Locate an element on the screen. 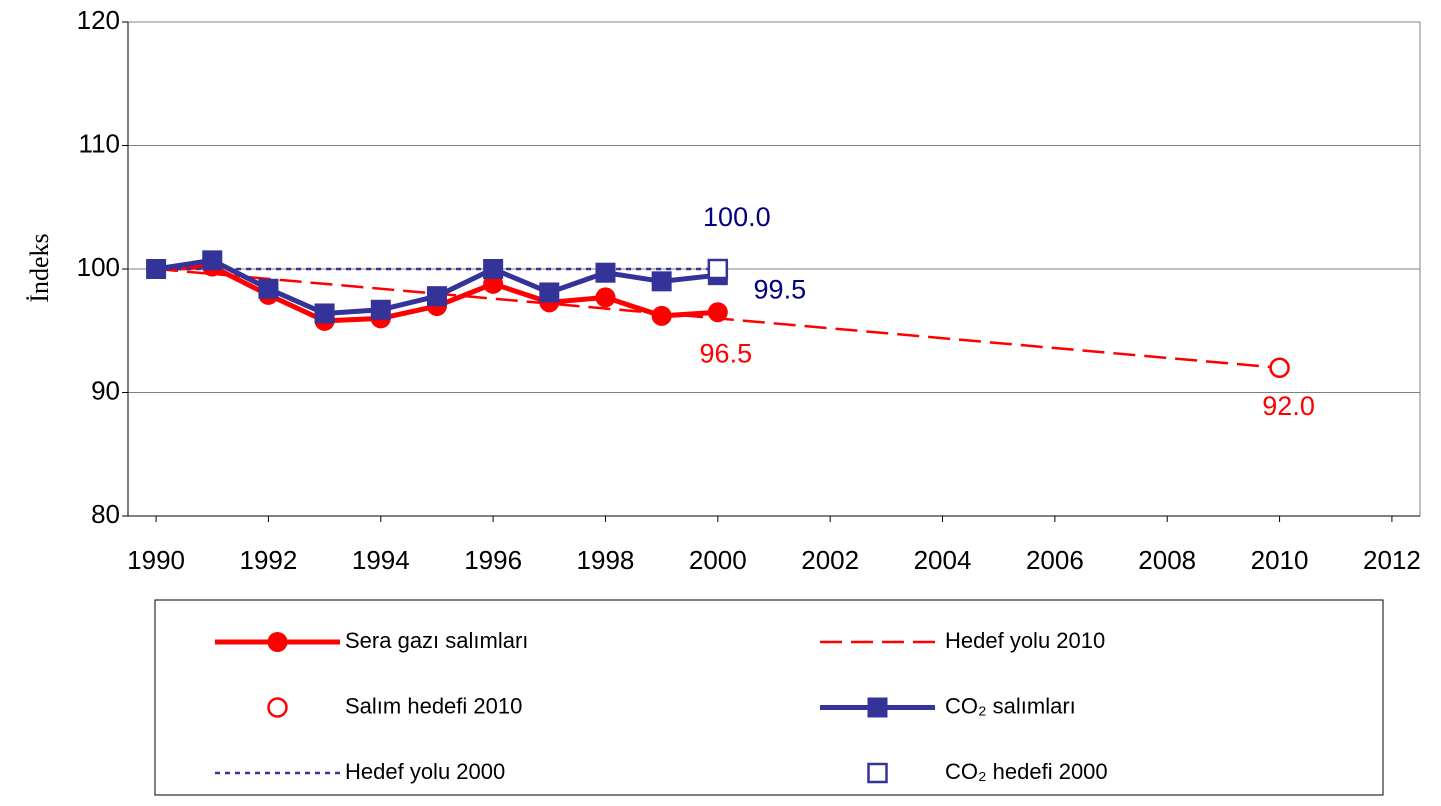 The height and width of the screenshot is (806, 1441). value-label: 99.5 is located at coordinates (780, 289).